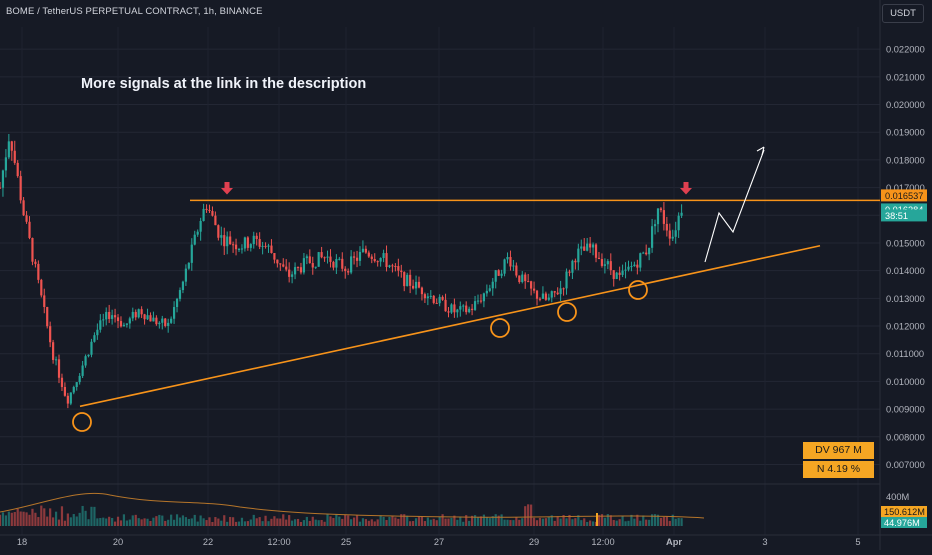 This screenshot has width=932, height=555. Describe the element at coordinates (905, 410) in the screenshot. I see `y-tick-label: 0.009000` at that location.